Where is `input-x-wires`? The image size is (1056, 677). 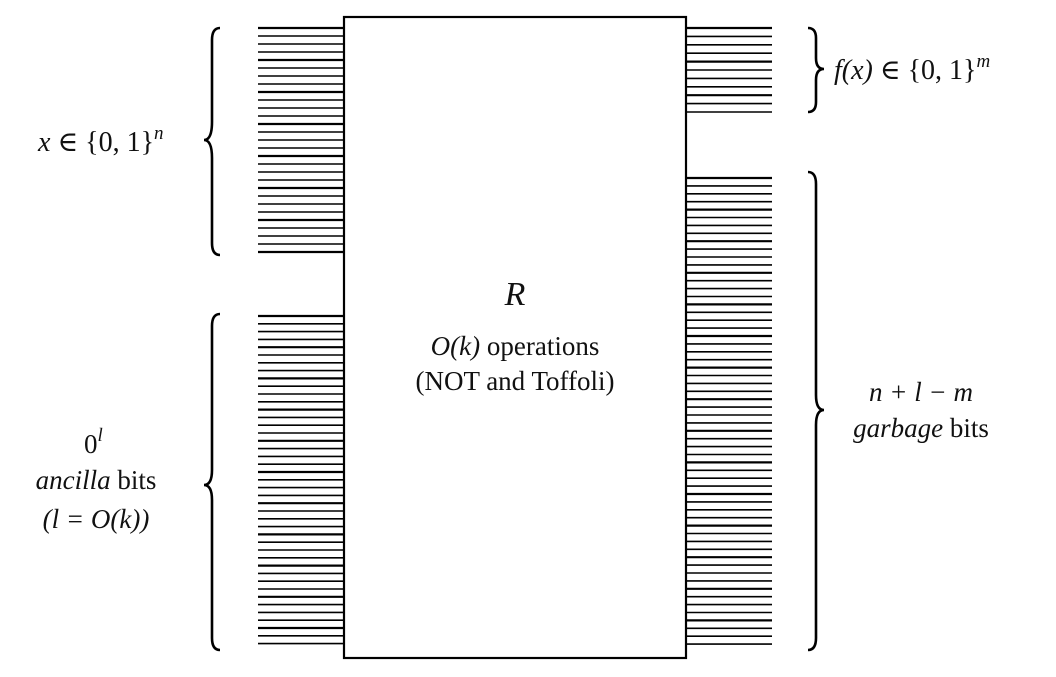
input-x-wires is located at coordinates (301, 140).